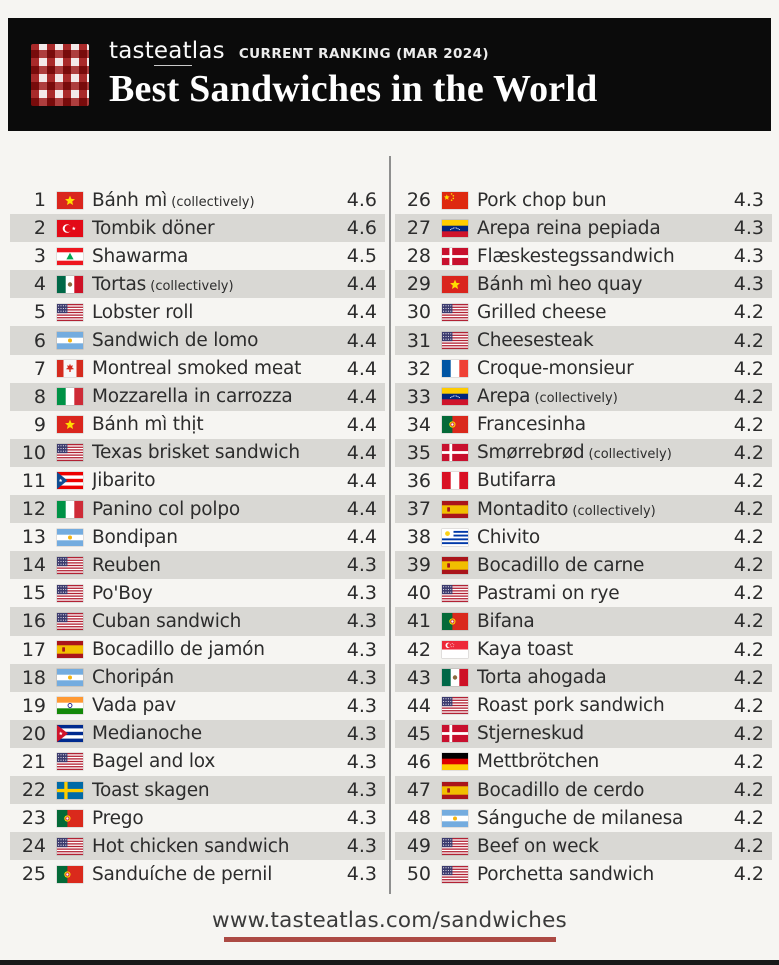  I want to click on sandwich-name: Bánh mì thịt, so click(148, 425).